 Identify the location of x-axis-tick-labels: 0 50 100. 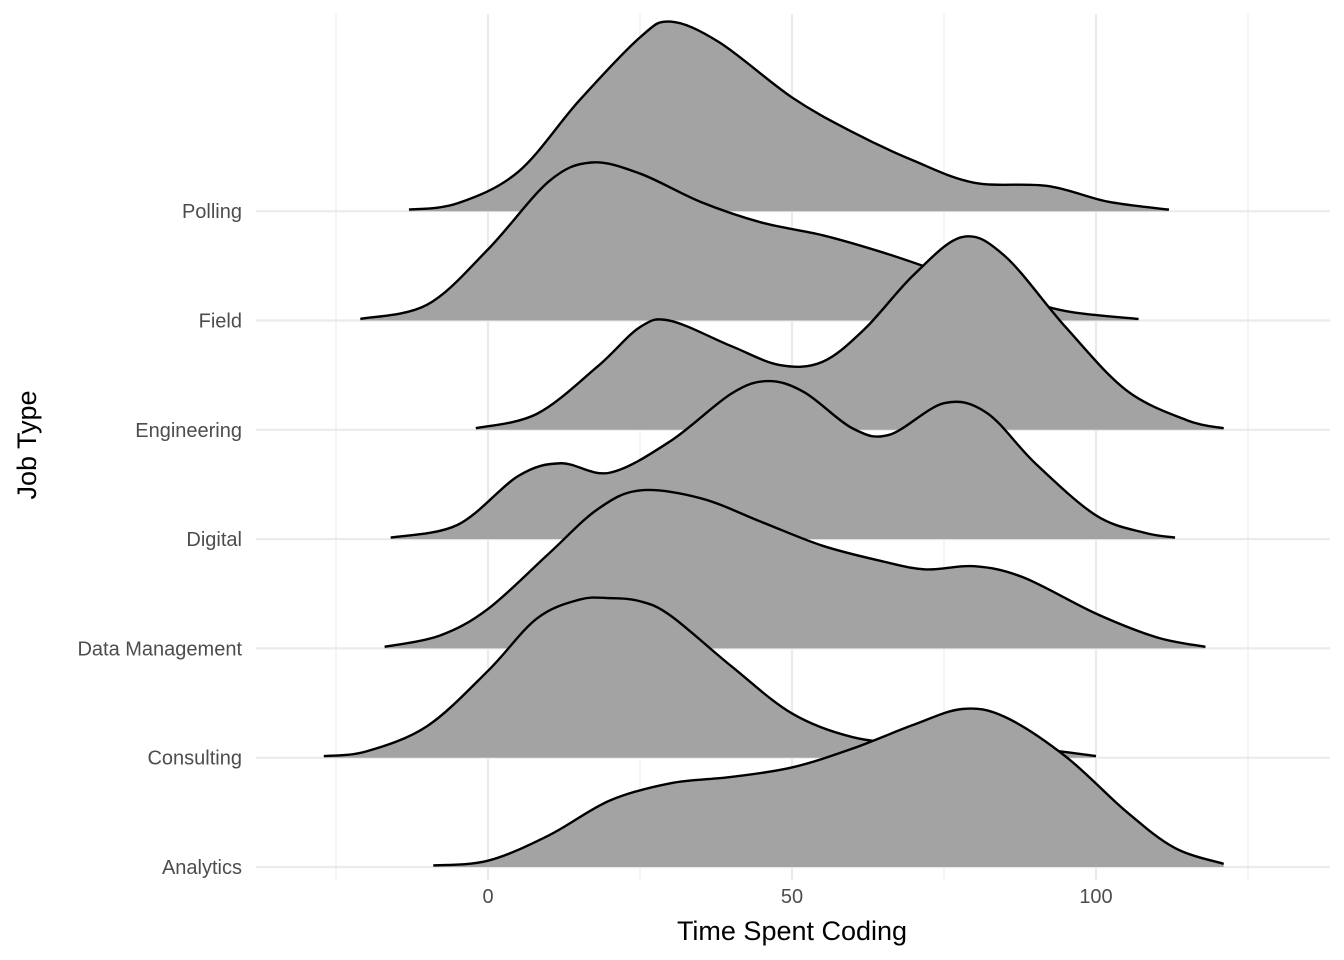
(797, 897).